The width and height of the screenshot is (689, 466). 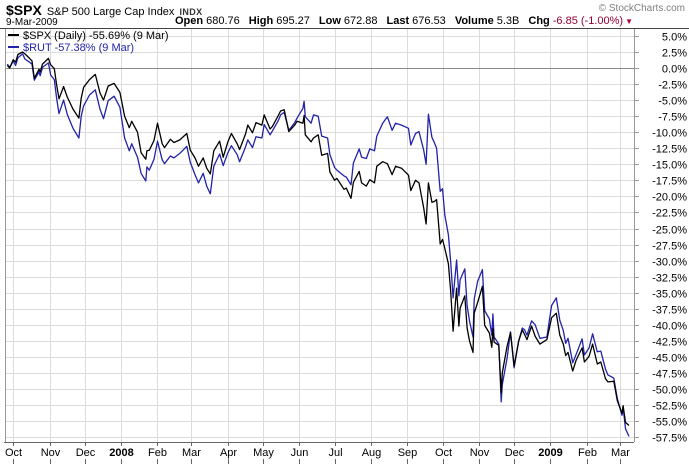 What do you see at coordinates (669, 407) in the screenshot?
I see `y-tick-label: -52.5%` at bounding box center [669, 407].